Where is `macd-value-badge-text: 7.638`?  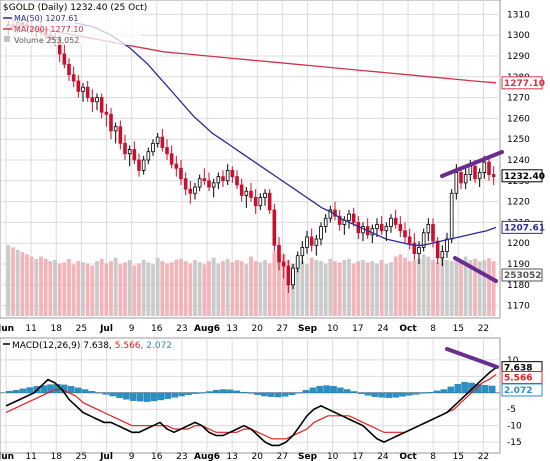 macd-value-badge-text: 7.638 is located at coordinates (518, 369).